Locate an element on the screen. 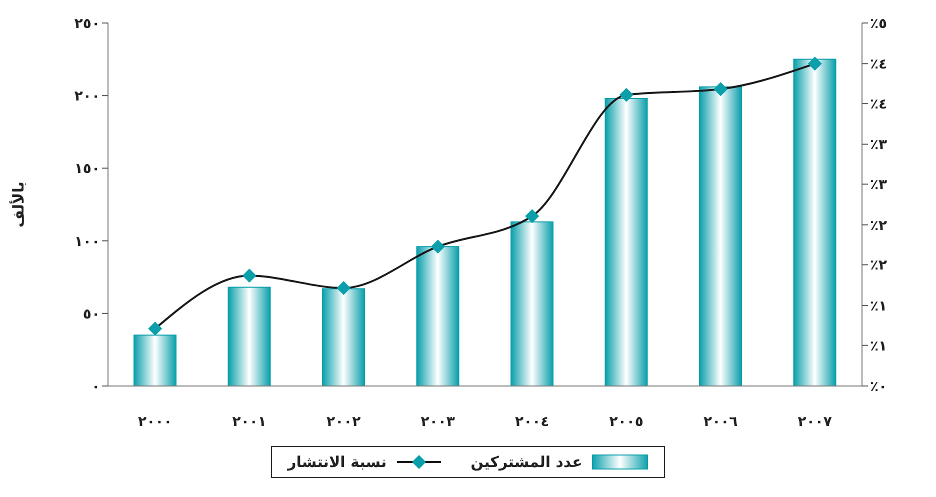 This screenshot has width=936, height=497. x-tick-label: ٢٠٠٣ is located at coordinates (438, 422).